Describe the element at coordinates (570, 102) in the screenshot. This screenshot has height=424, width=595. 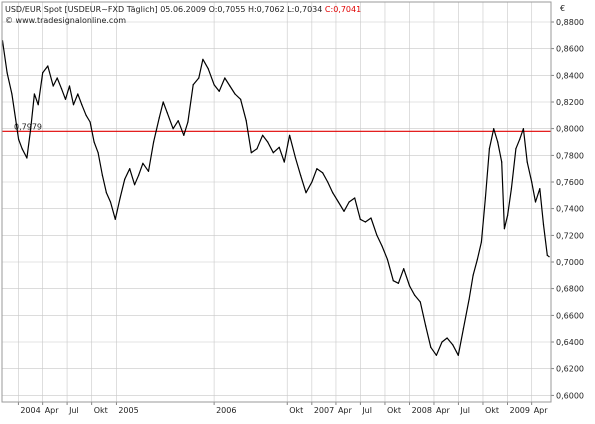
I see `y-tick-label: 0,8200` at that location.